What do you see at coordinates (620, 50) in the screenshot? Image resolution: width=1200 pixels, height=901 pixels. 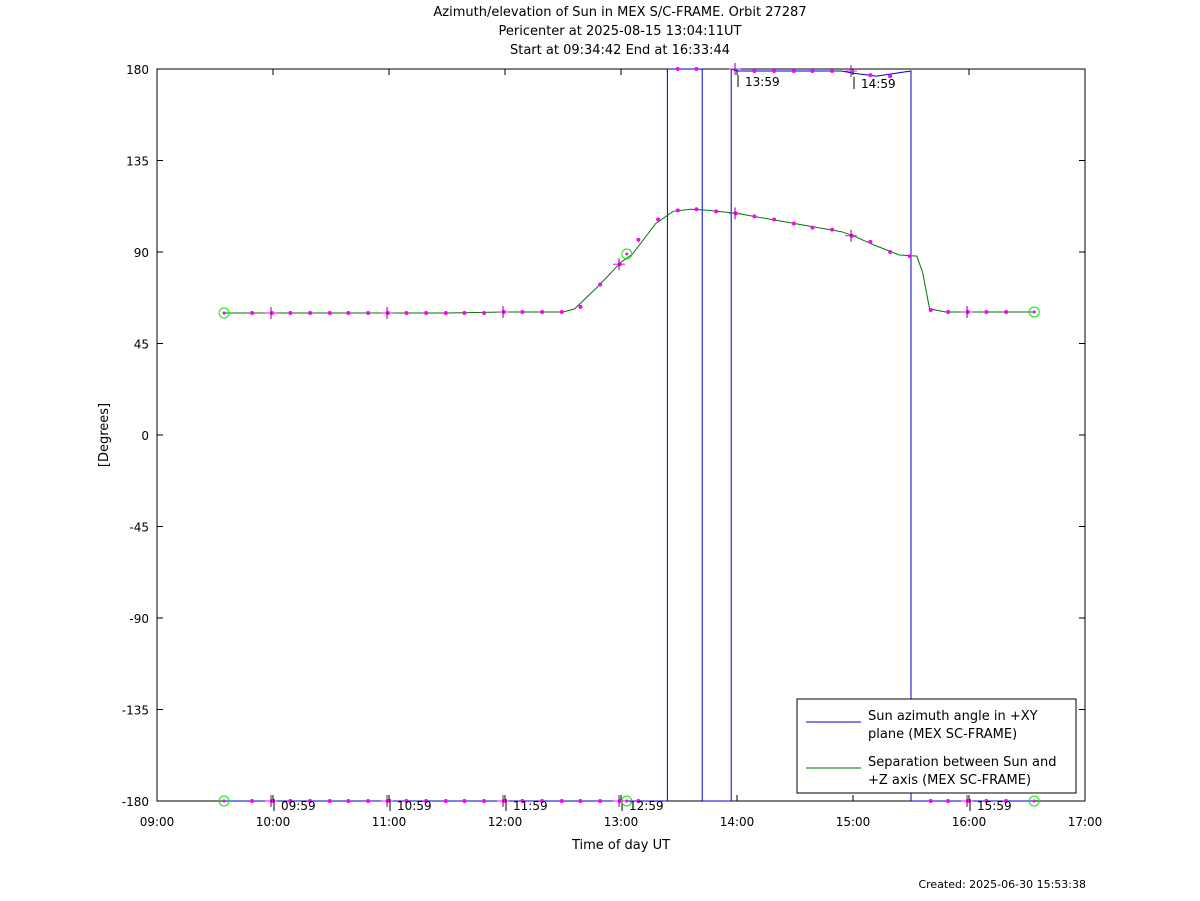 I see `start-end-subtitle: Start at 09:34:42 End at 16:33:44` at bounding box center [620, 50].